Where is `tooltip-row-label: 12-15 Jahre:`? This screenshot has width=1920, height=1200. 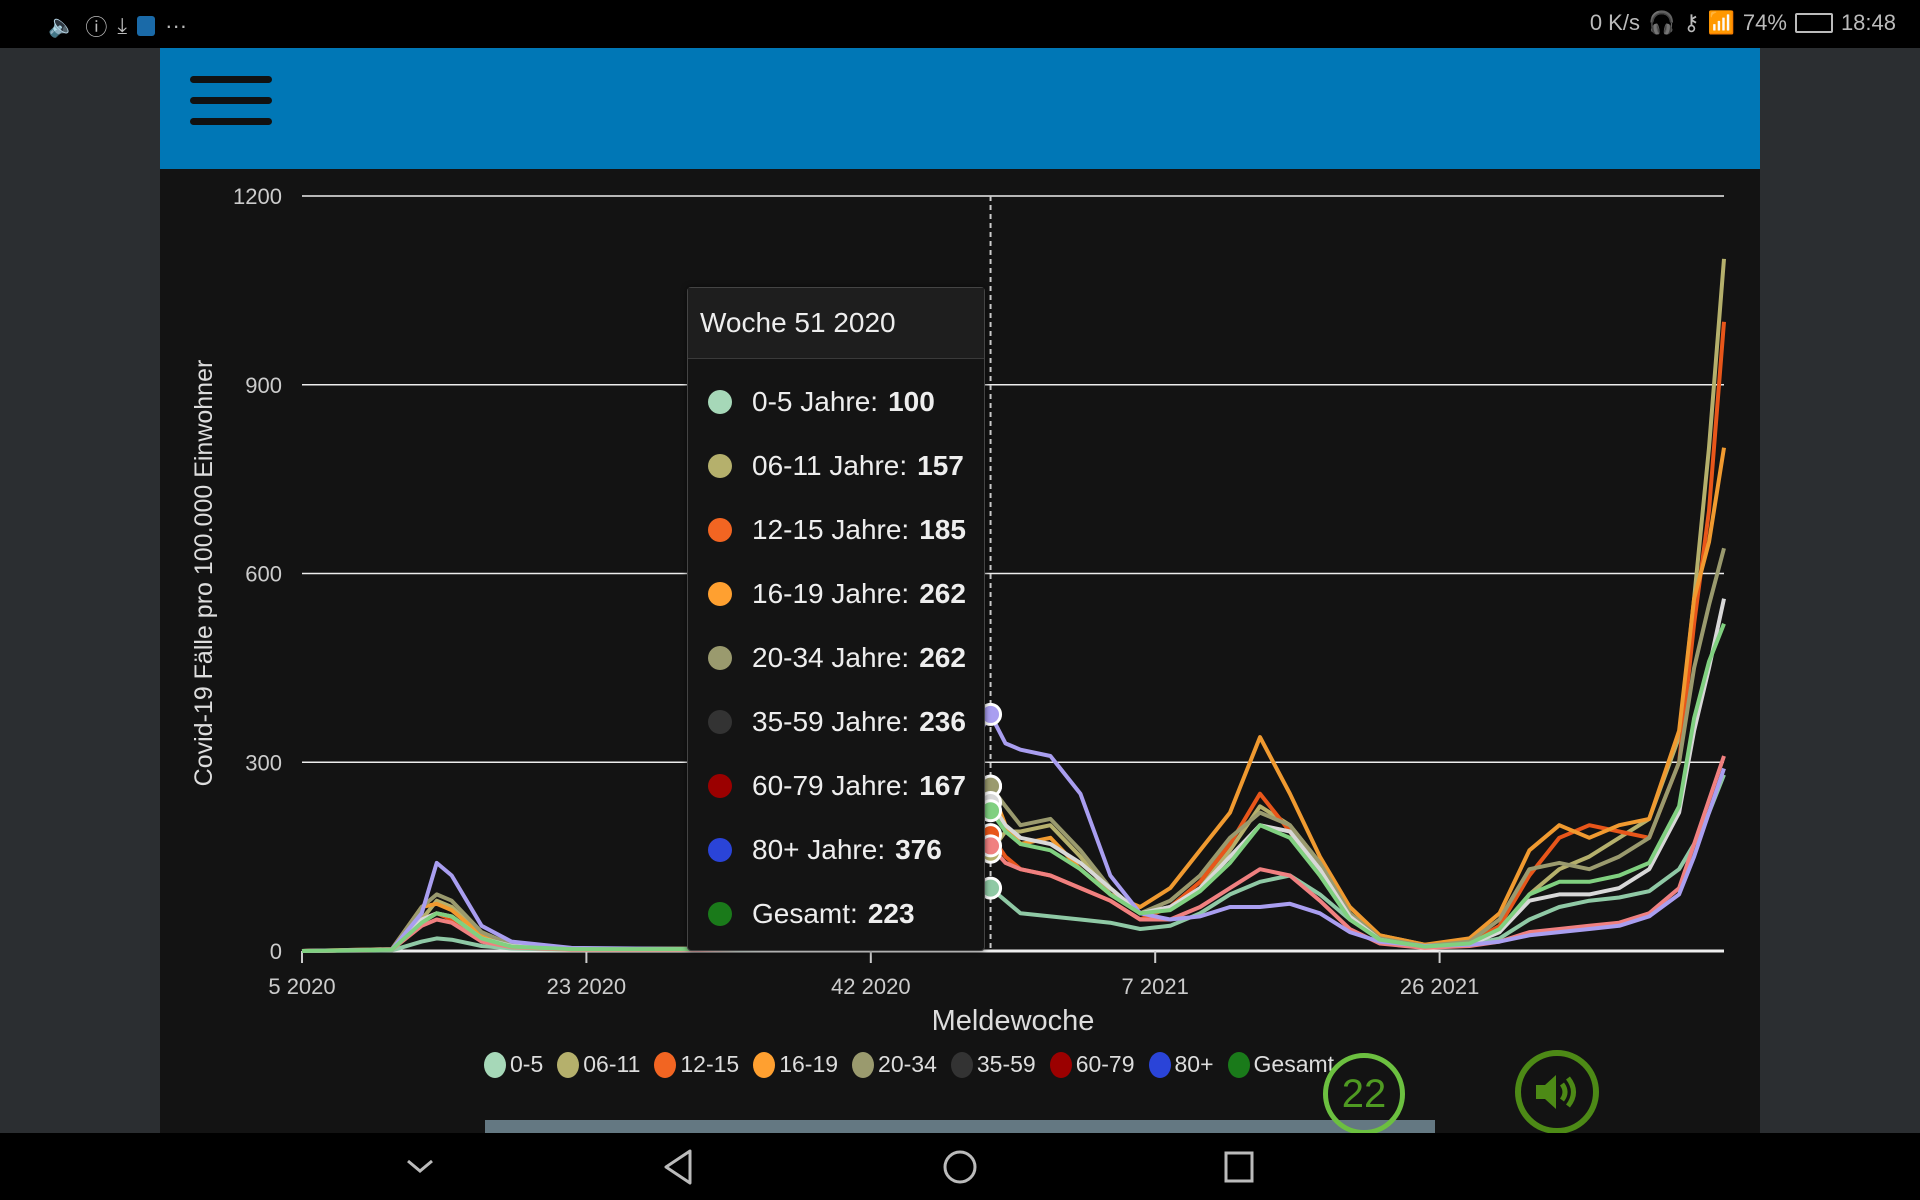 tooltip-row-label: 12-15 Jahre: is located at coordinates (831, 529).